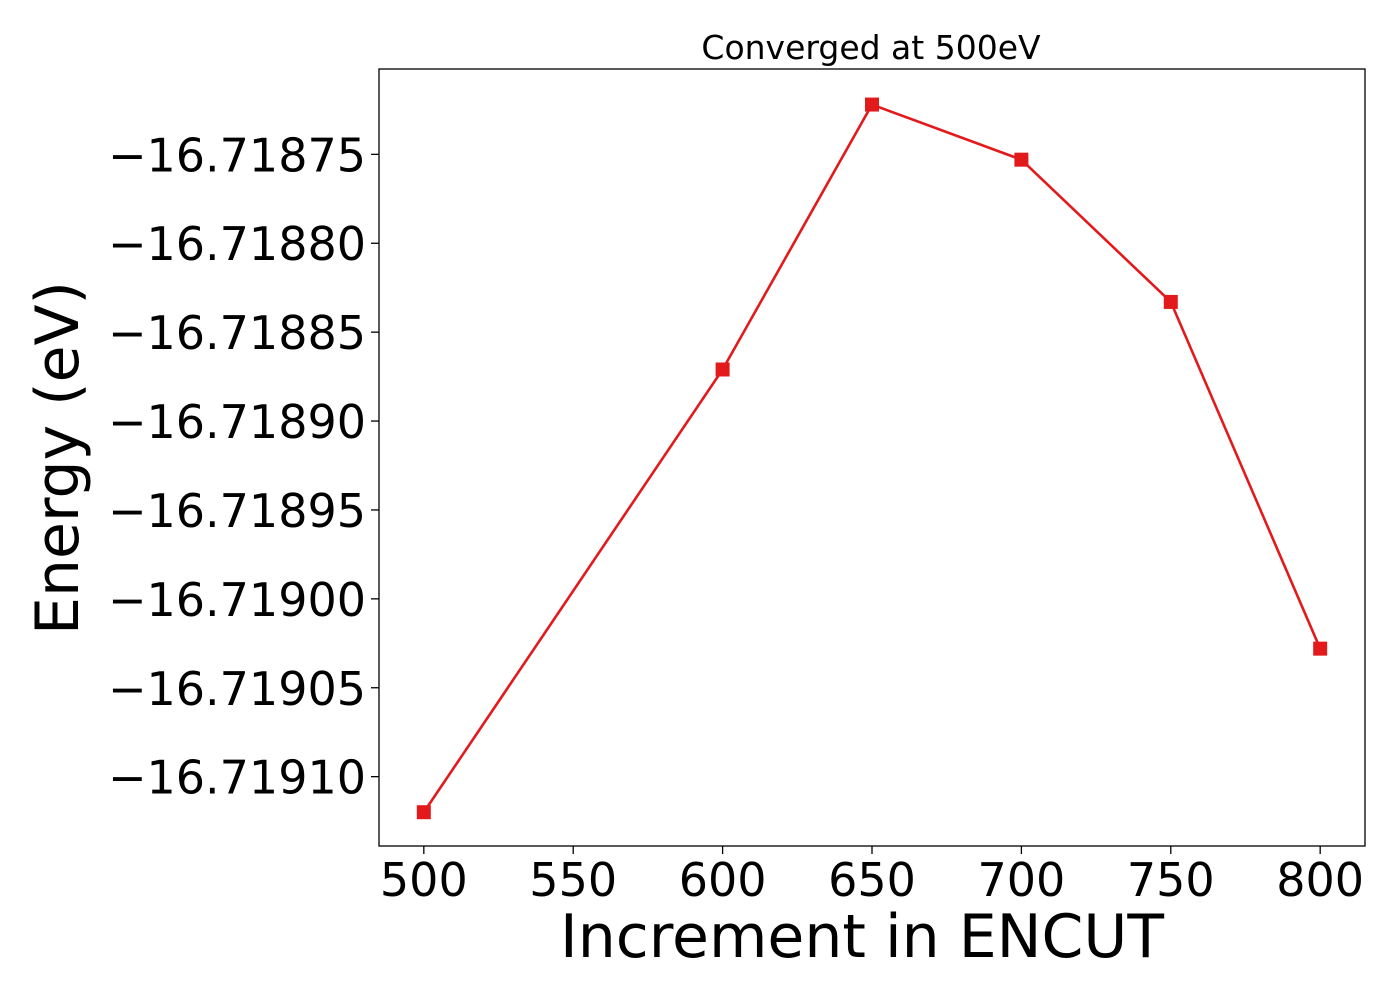  What do you see at coordinates (573, 880) in the screenshot?
I see `x-tick-label: 550` at bounding box center [573, 880].